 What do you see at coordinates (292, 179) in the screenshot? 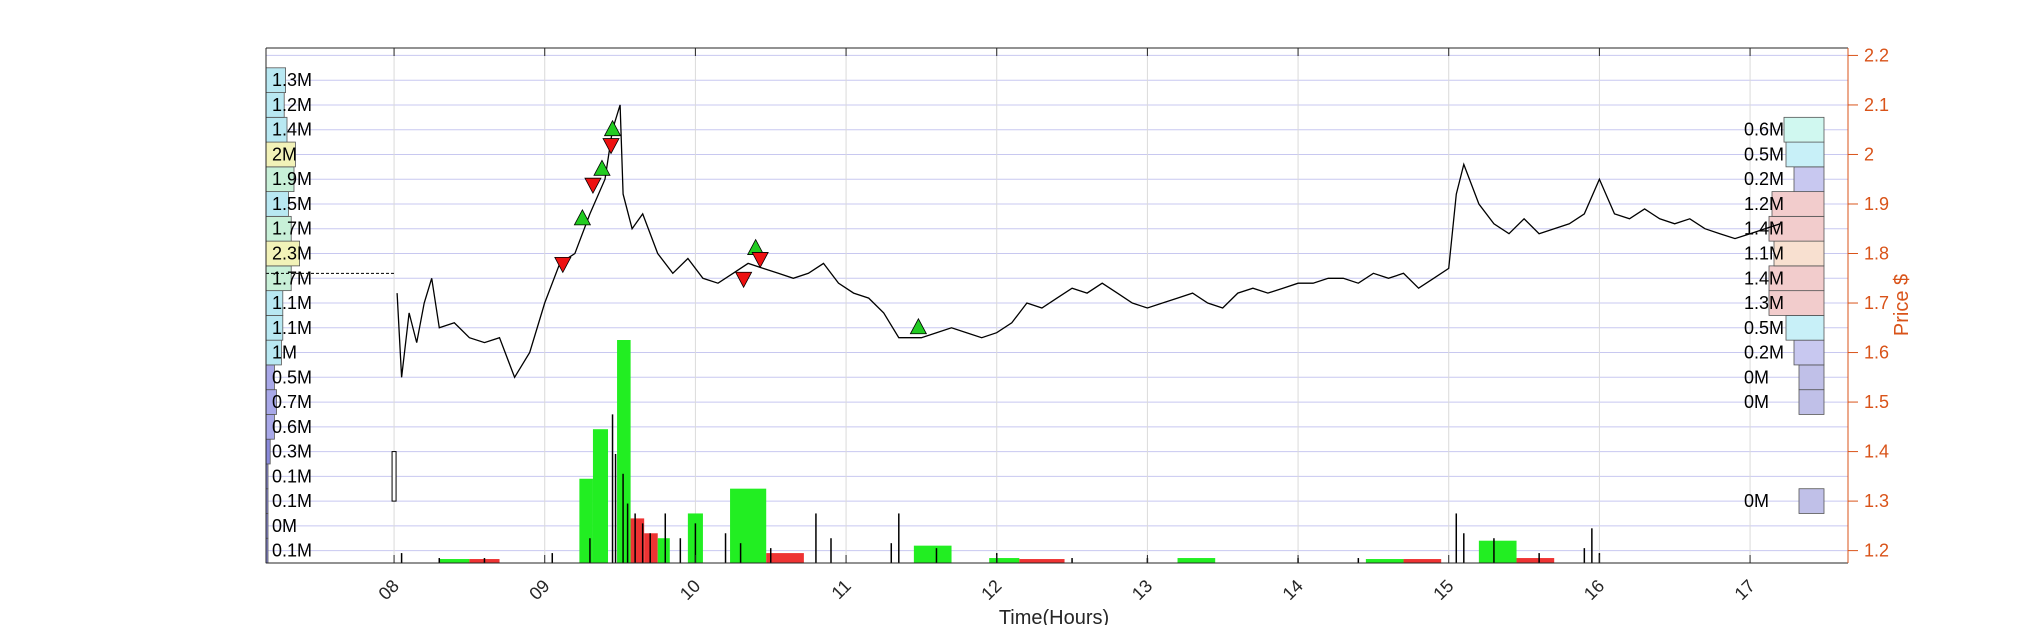
I see `left-profile-label: 1.9M` at bounding box center [292, 179].